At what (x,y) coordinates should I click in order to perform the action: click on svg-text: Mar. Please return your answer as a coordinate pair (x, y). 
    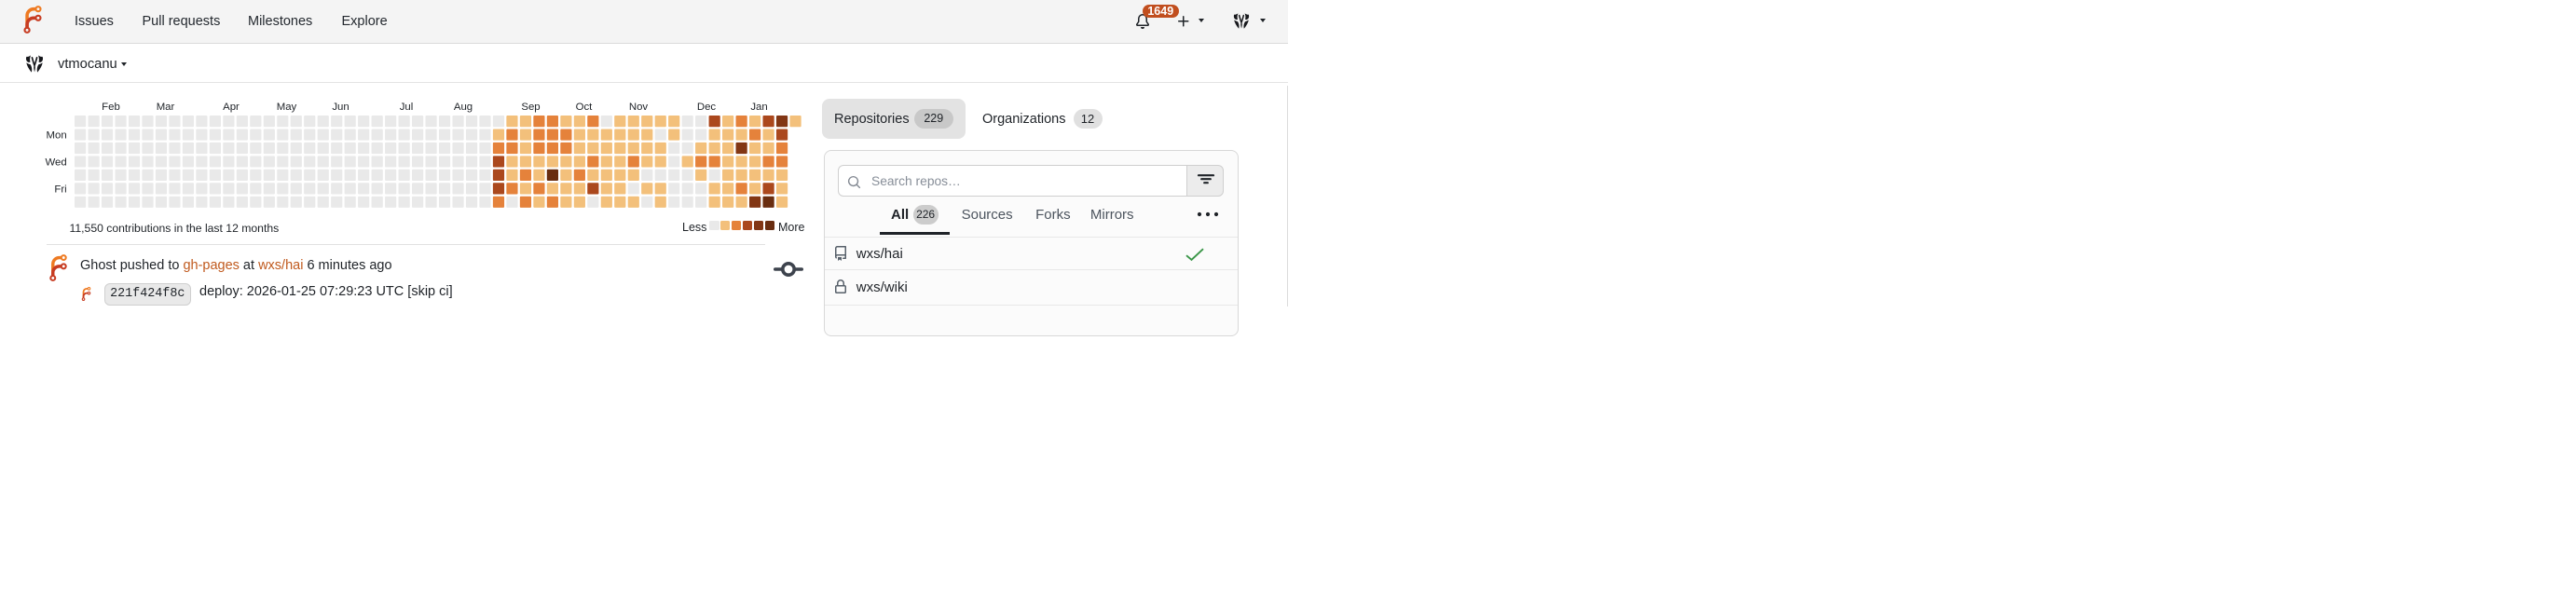
    Looking at the image, I should click on (166, 107).